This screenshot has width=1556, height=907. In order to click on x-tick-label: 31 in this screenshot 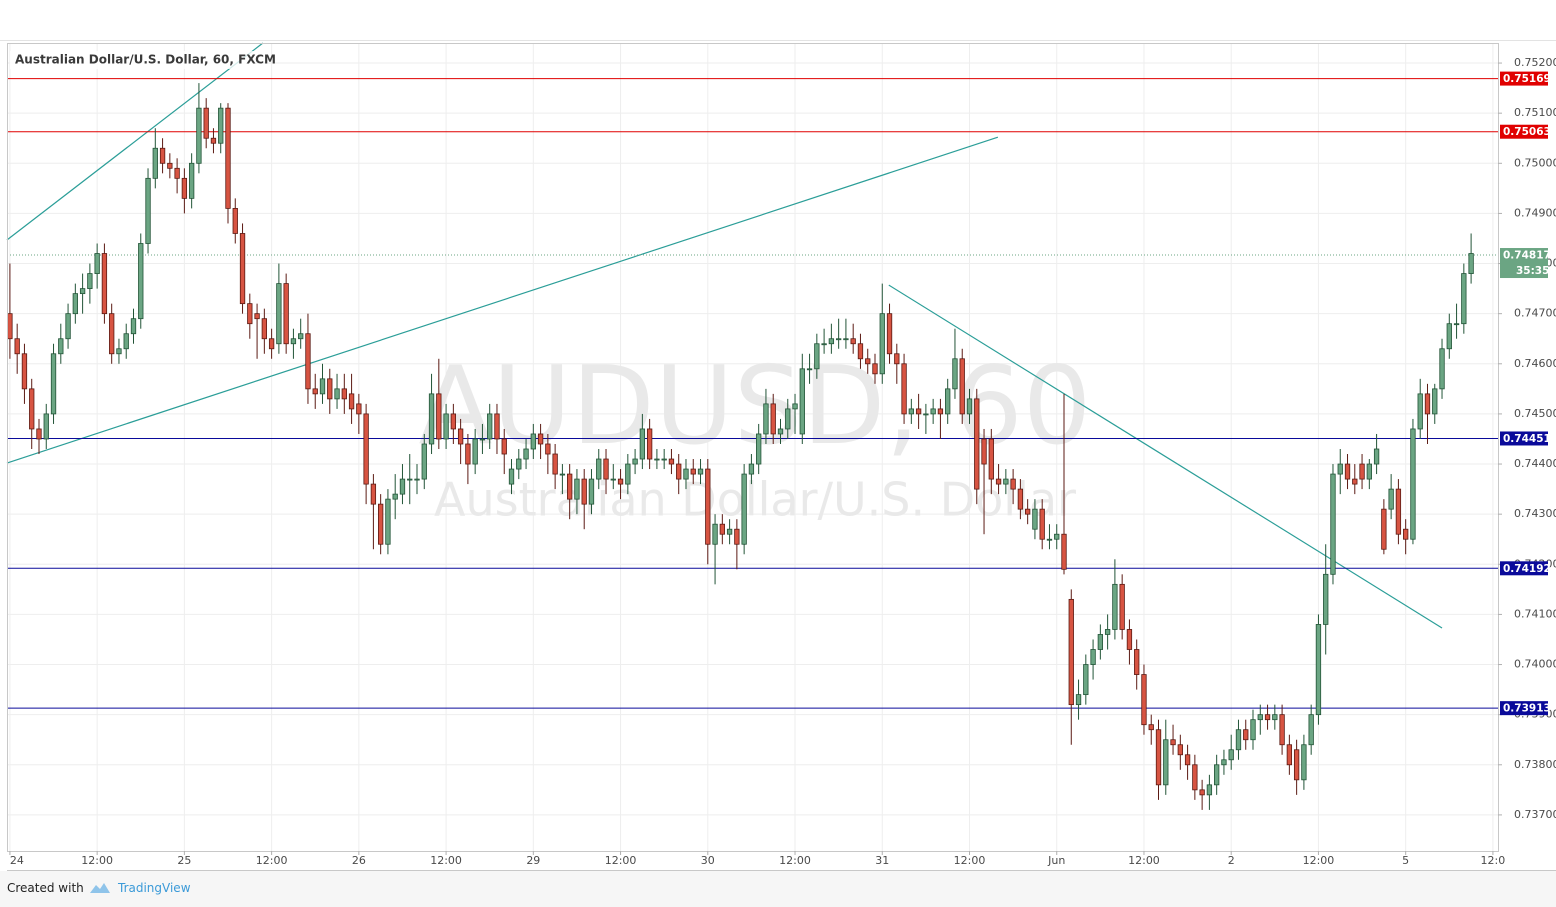, I will do `click(882, 860)`.